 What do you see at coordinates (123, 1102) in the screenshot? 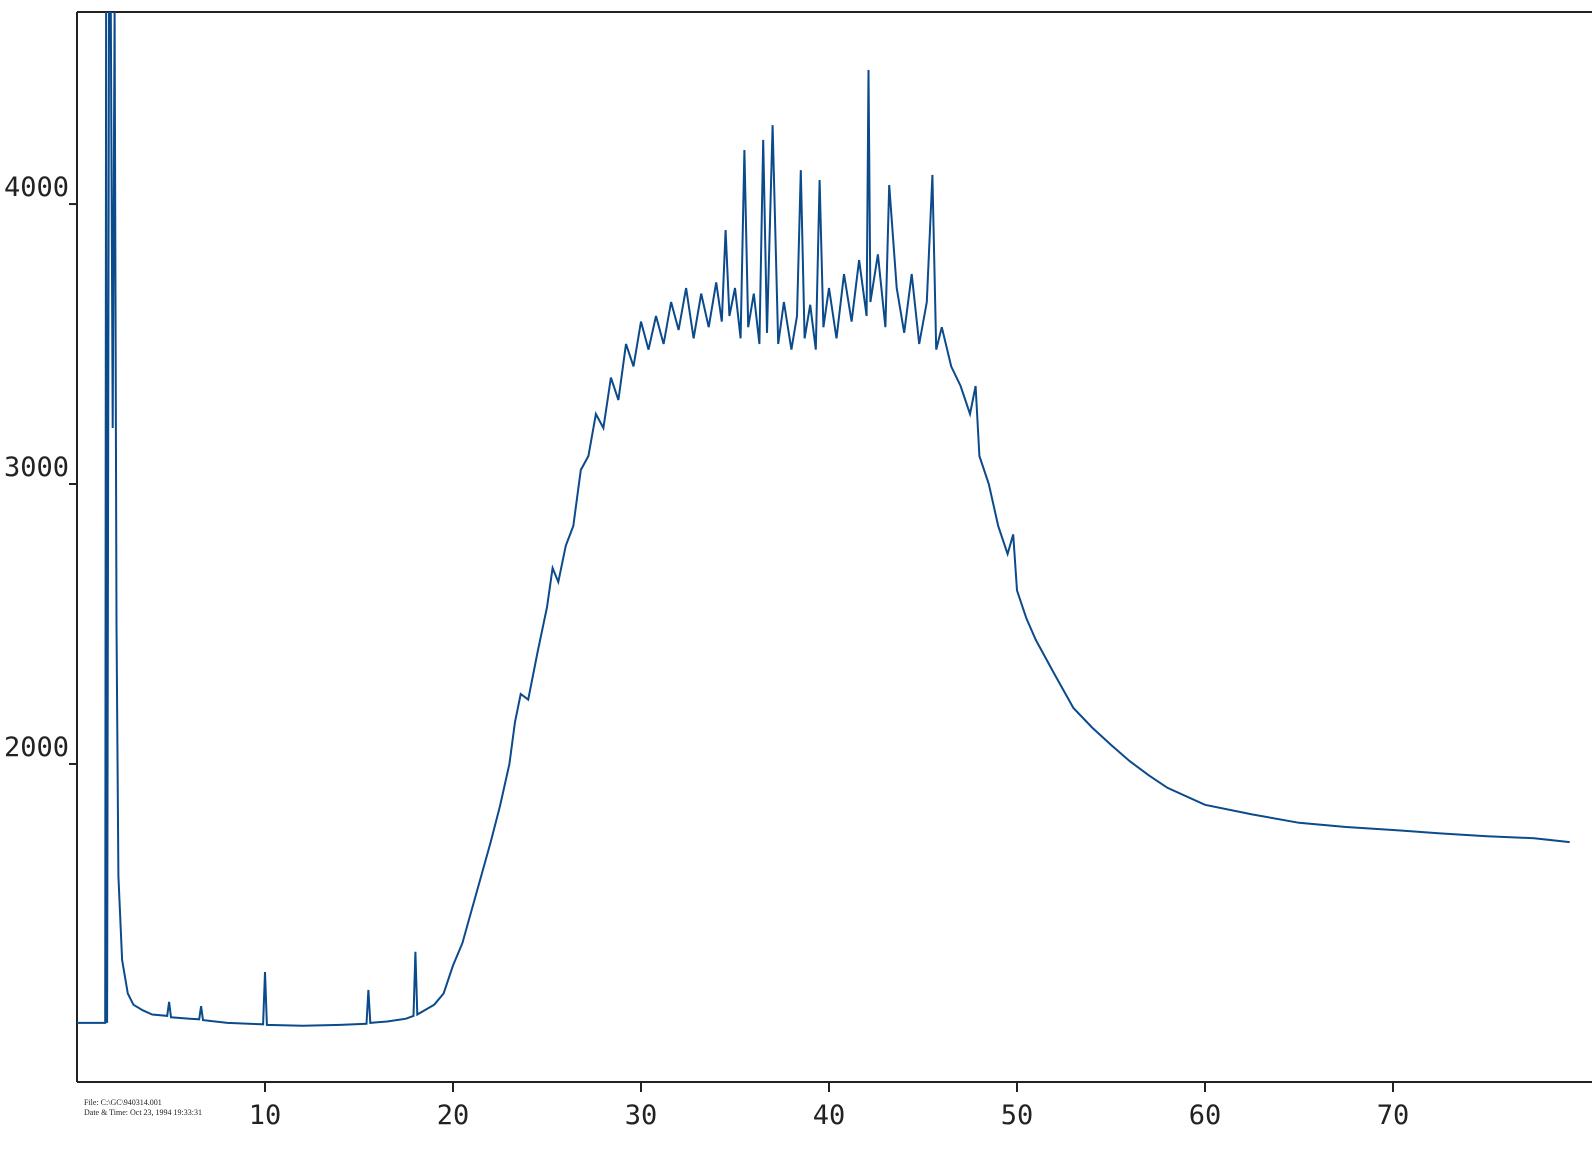
I see `file-annotation: File: C:\GC\940314.001` at bounding box center [123, 1102].